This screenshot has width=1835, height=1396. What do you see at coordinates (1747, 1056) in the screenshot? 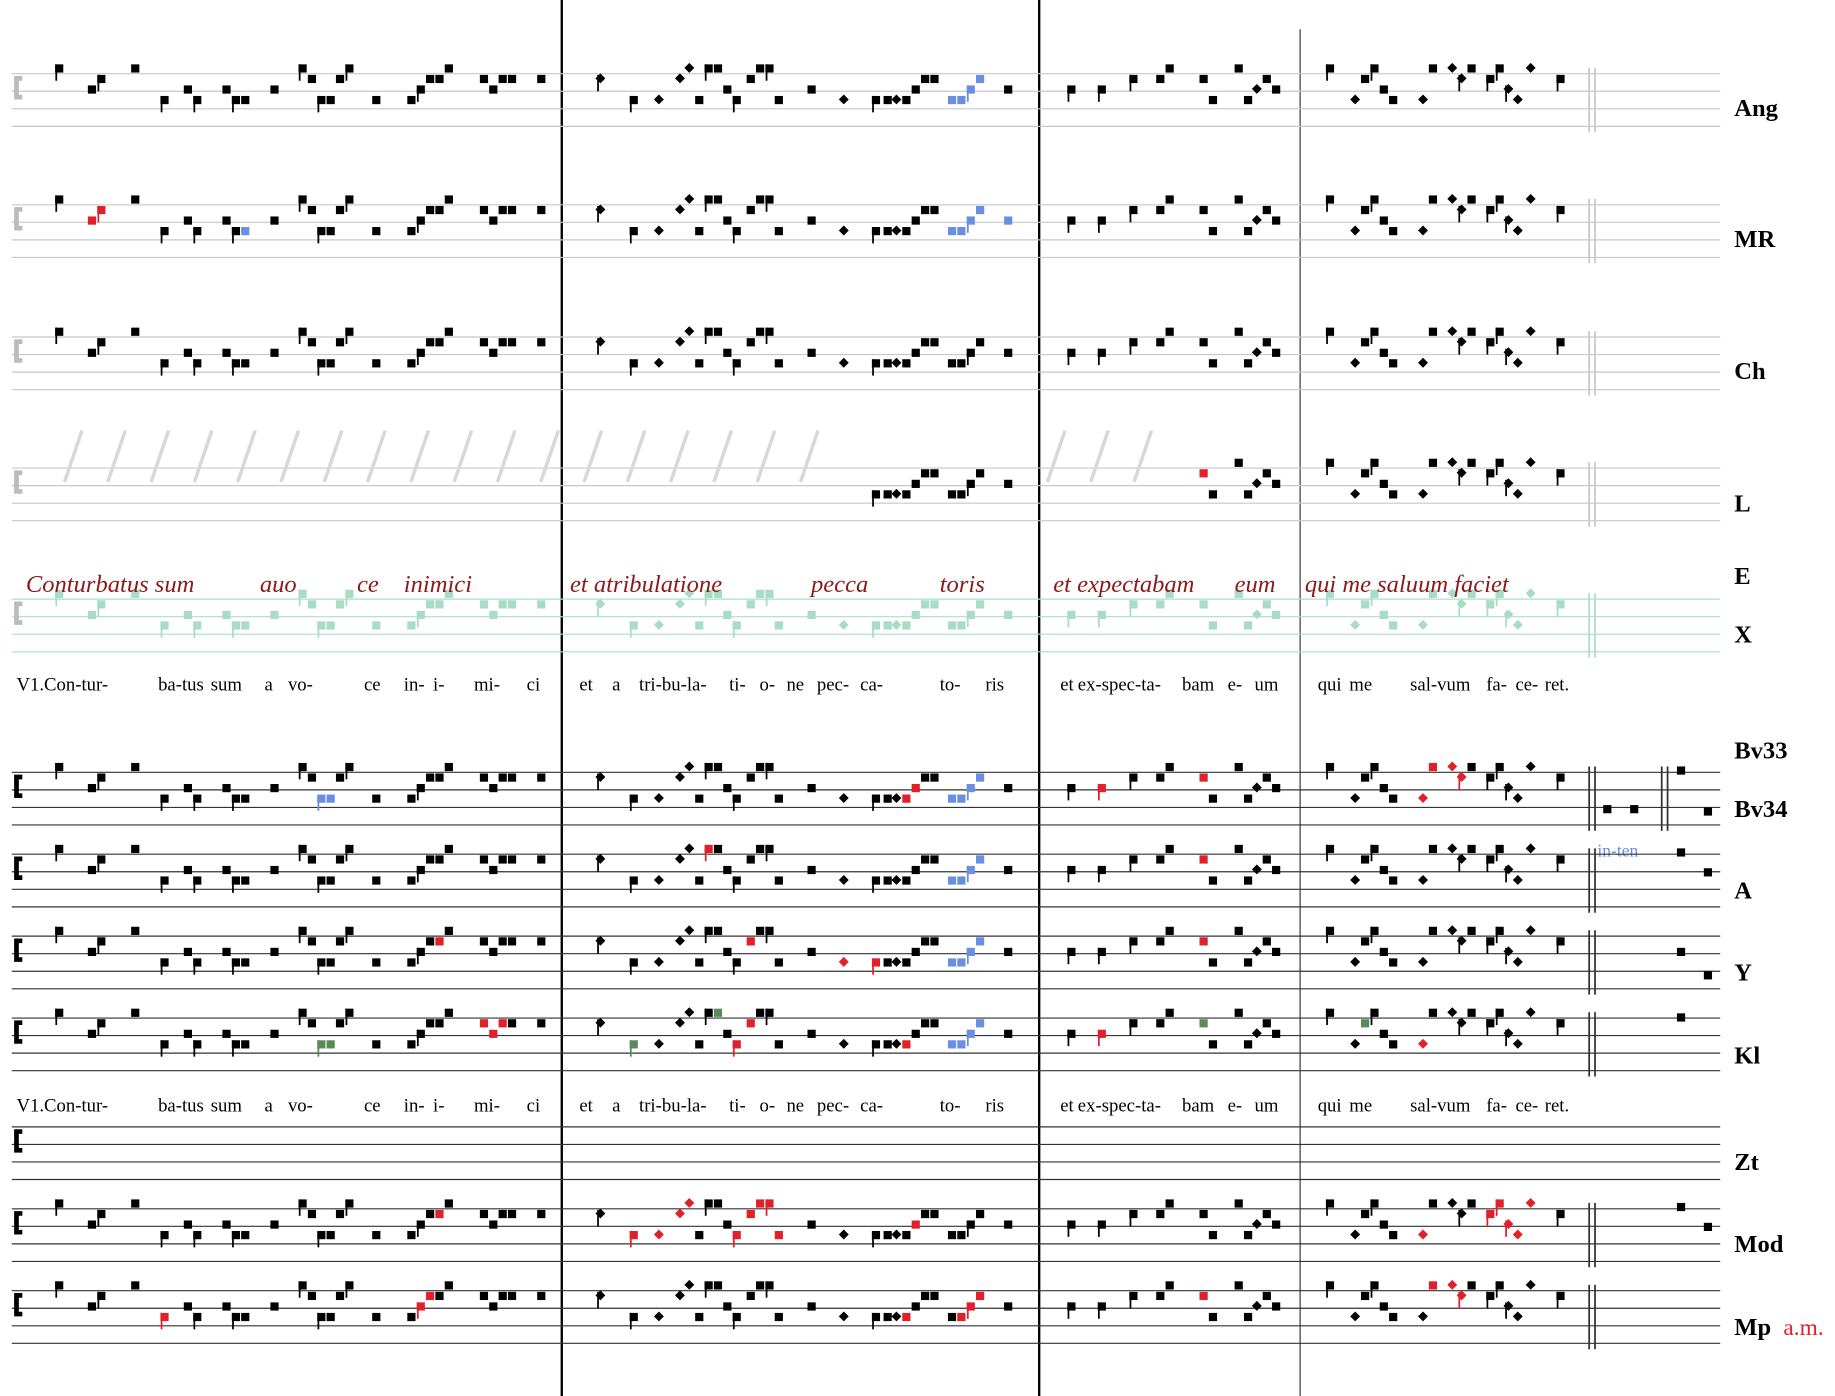
I see `staff-label: Kl` at bounding box center [1747, 1056].